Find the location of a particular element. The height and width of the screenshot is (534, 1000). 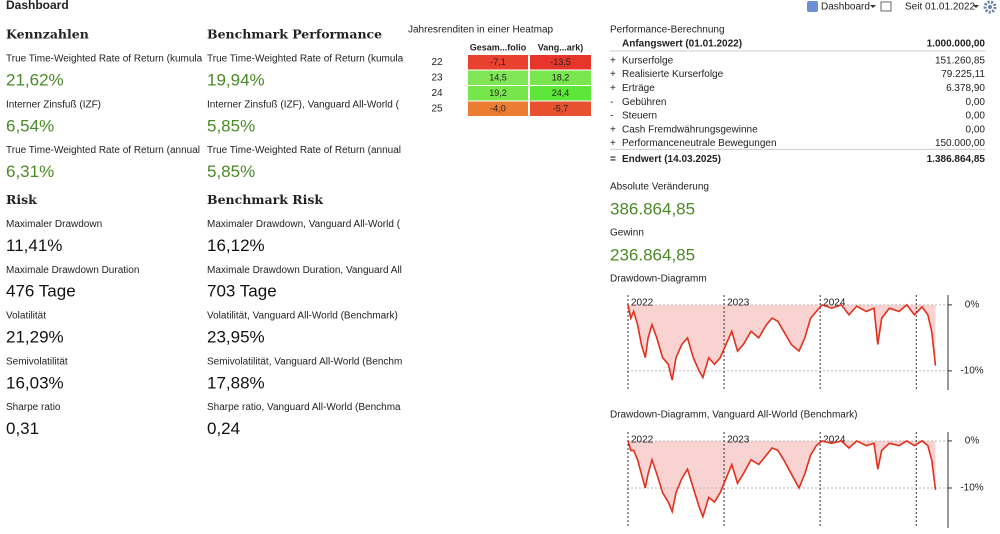

perf-label: Steuern is located at coordinates (639, 116).